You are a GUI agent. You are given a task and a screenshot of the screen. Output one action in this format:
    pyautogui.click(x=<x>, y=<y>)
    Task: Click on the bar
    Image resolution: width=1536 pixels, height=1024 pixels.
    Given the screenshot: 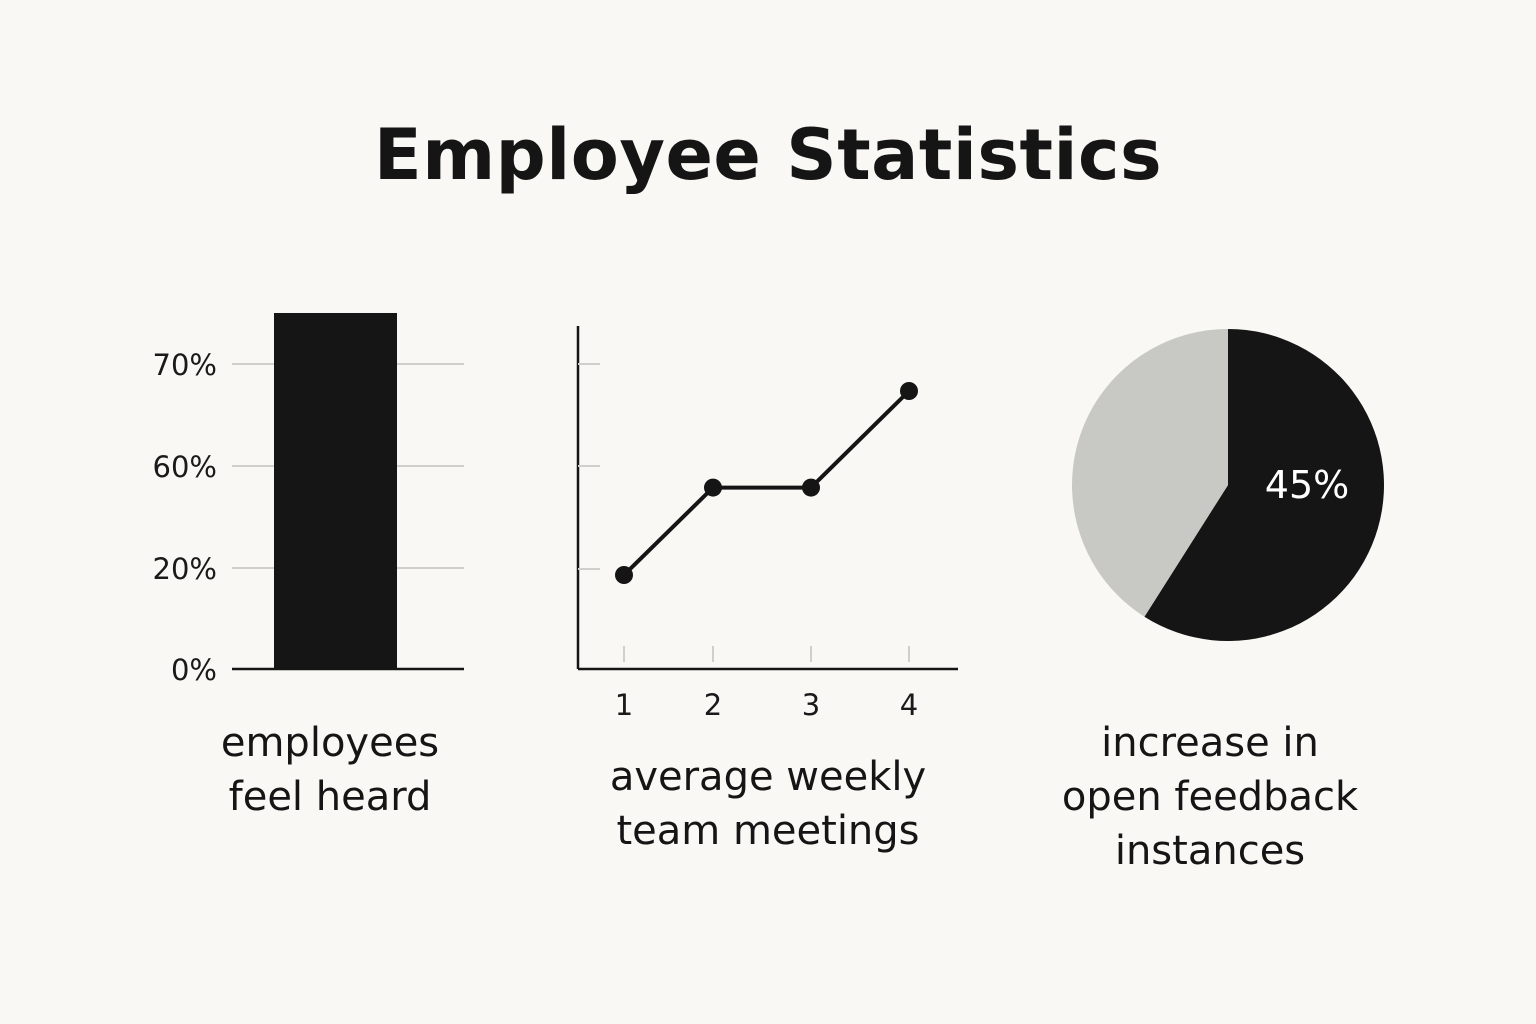 What is the action you would take?
    pyautogui.click(x=335, y=491)
    